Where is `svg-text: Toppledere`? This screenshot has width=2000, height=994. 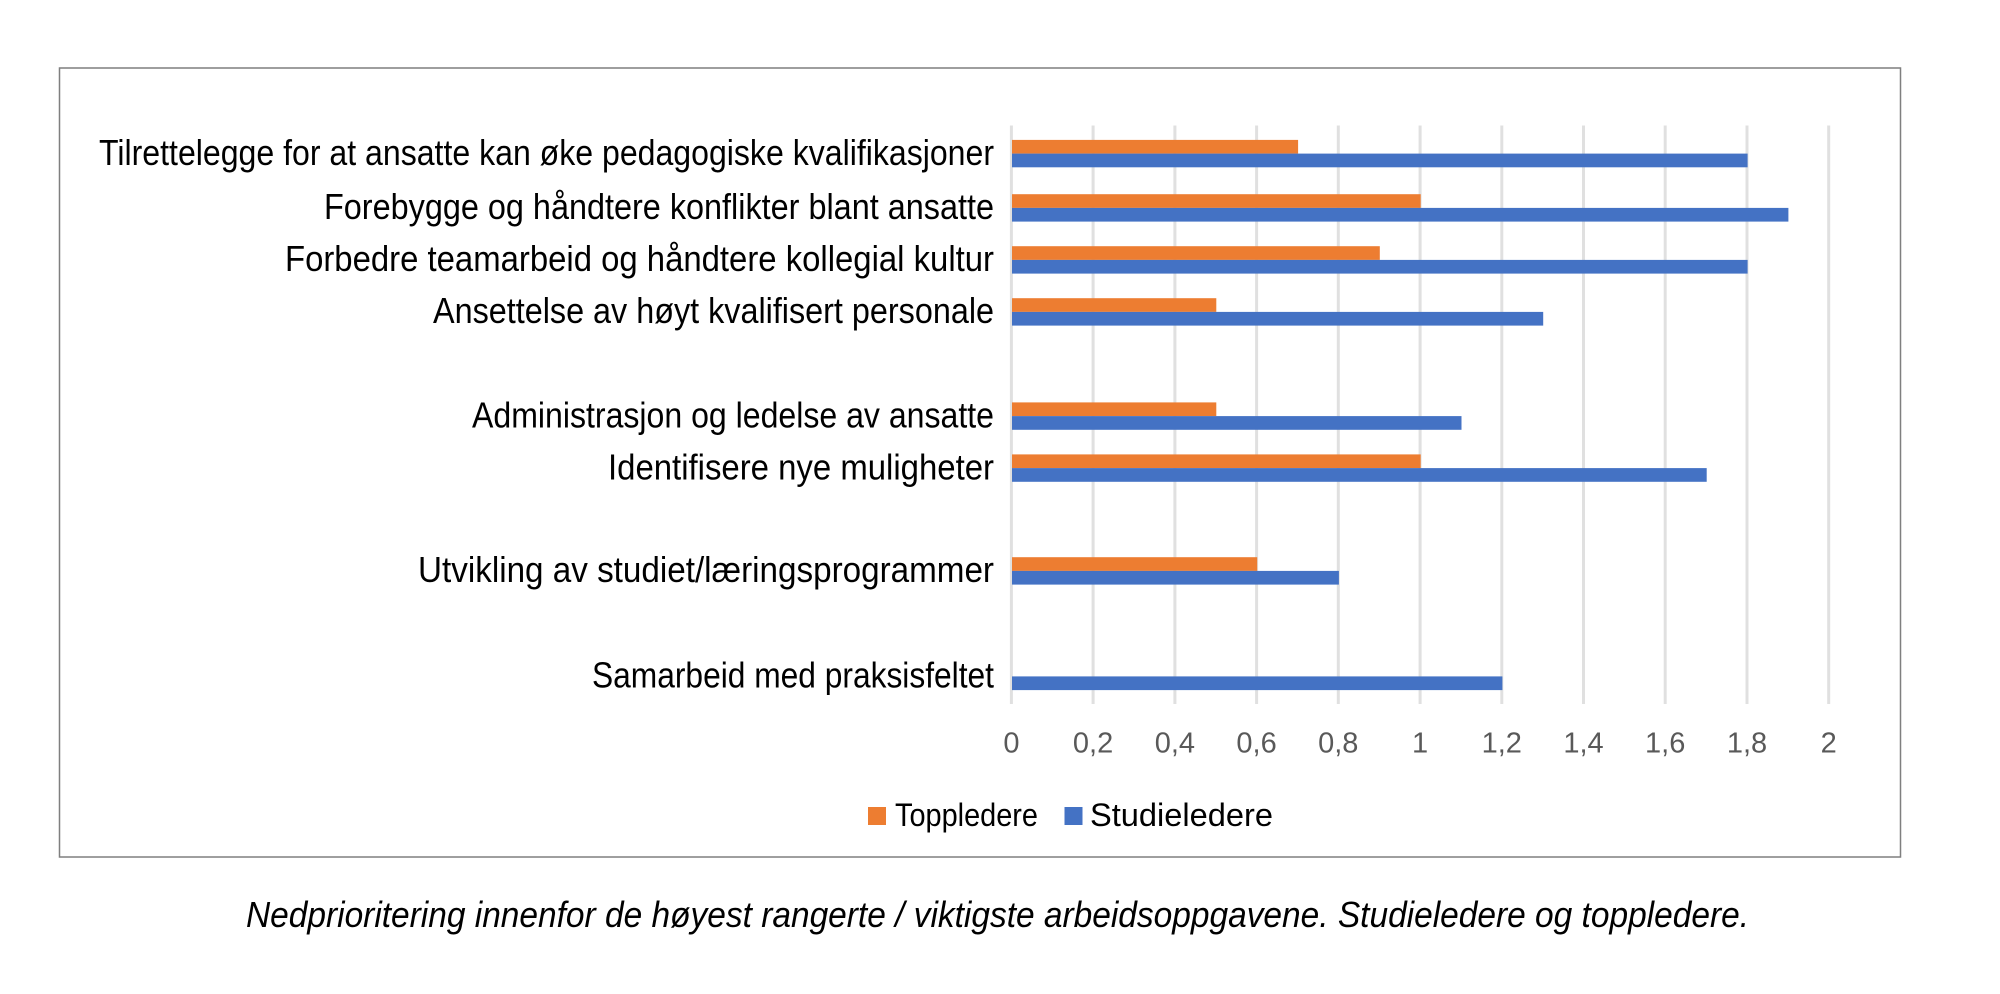 svg-text: Toppledere is located at coordinates (966, 815).